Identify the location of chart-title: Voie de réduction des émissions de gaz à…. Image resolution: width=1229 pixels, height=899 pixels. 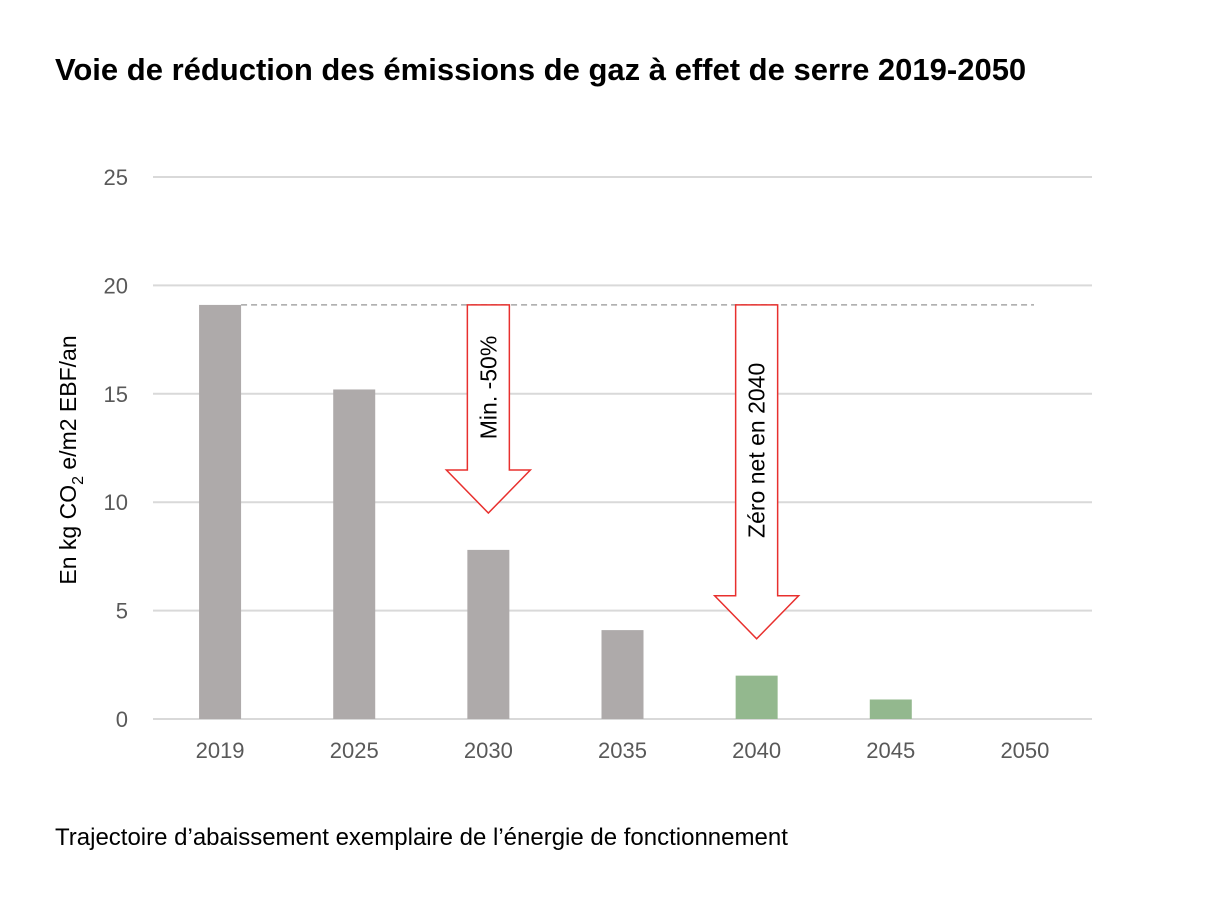
(541, 69).